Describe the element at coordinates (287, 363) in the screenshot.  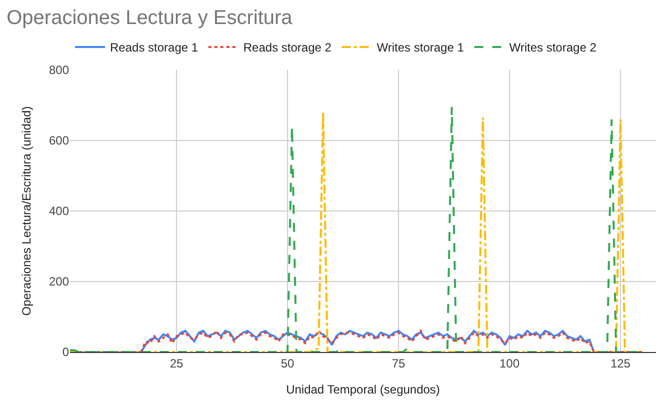
I see `x-tick-label: 50` at that location.